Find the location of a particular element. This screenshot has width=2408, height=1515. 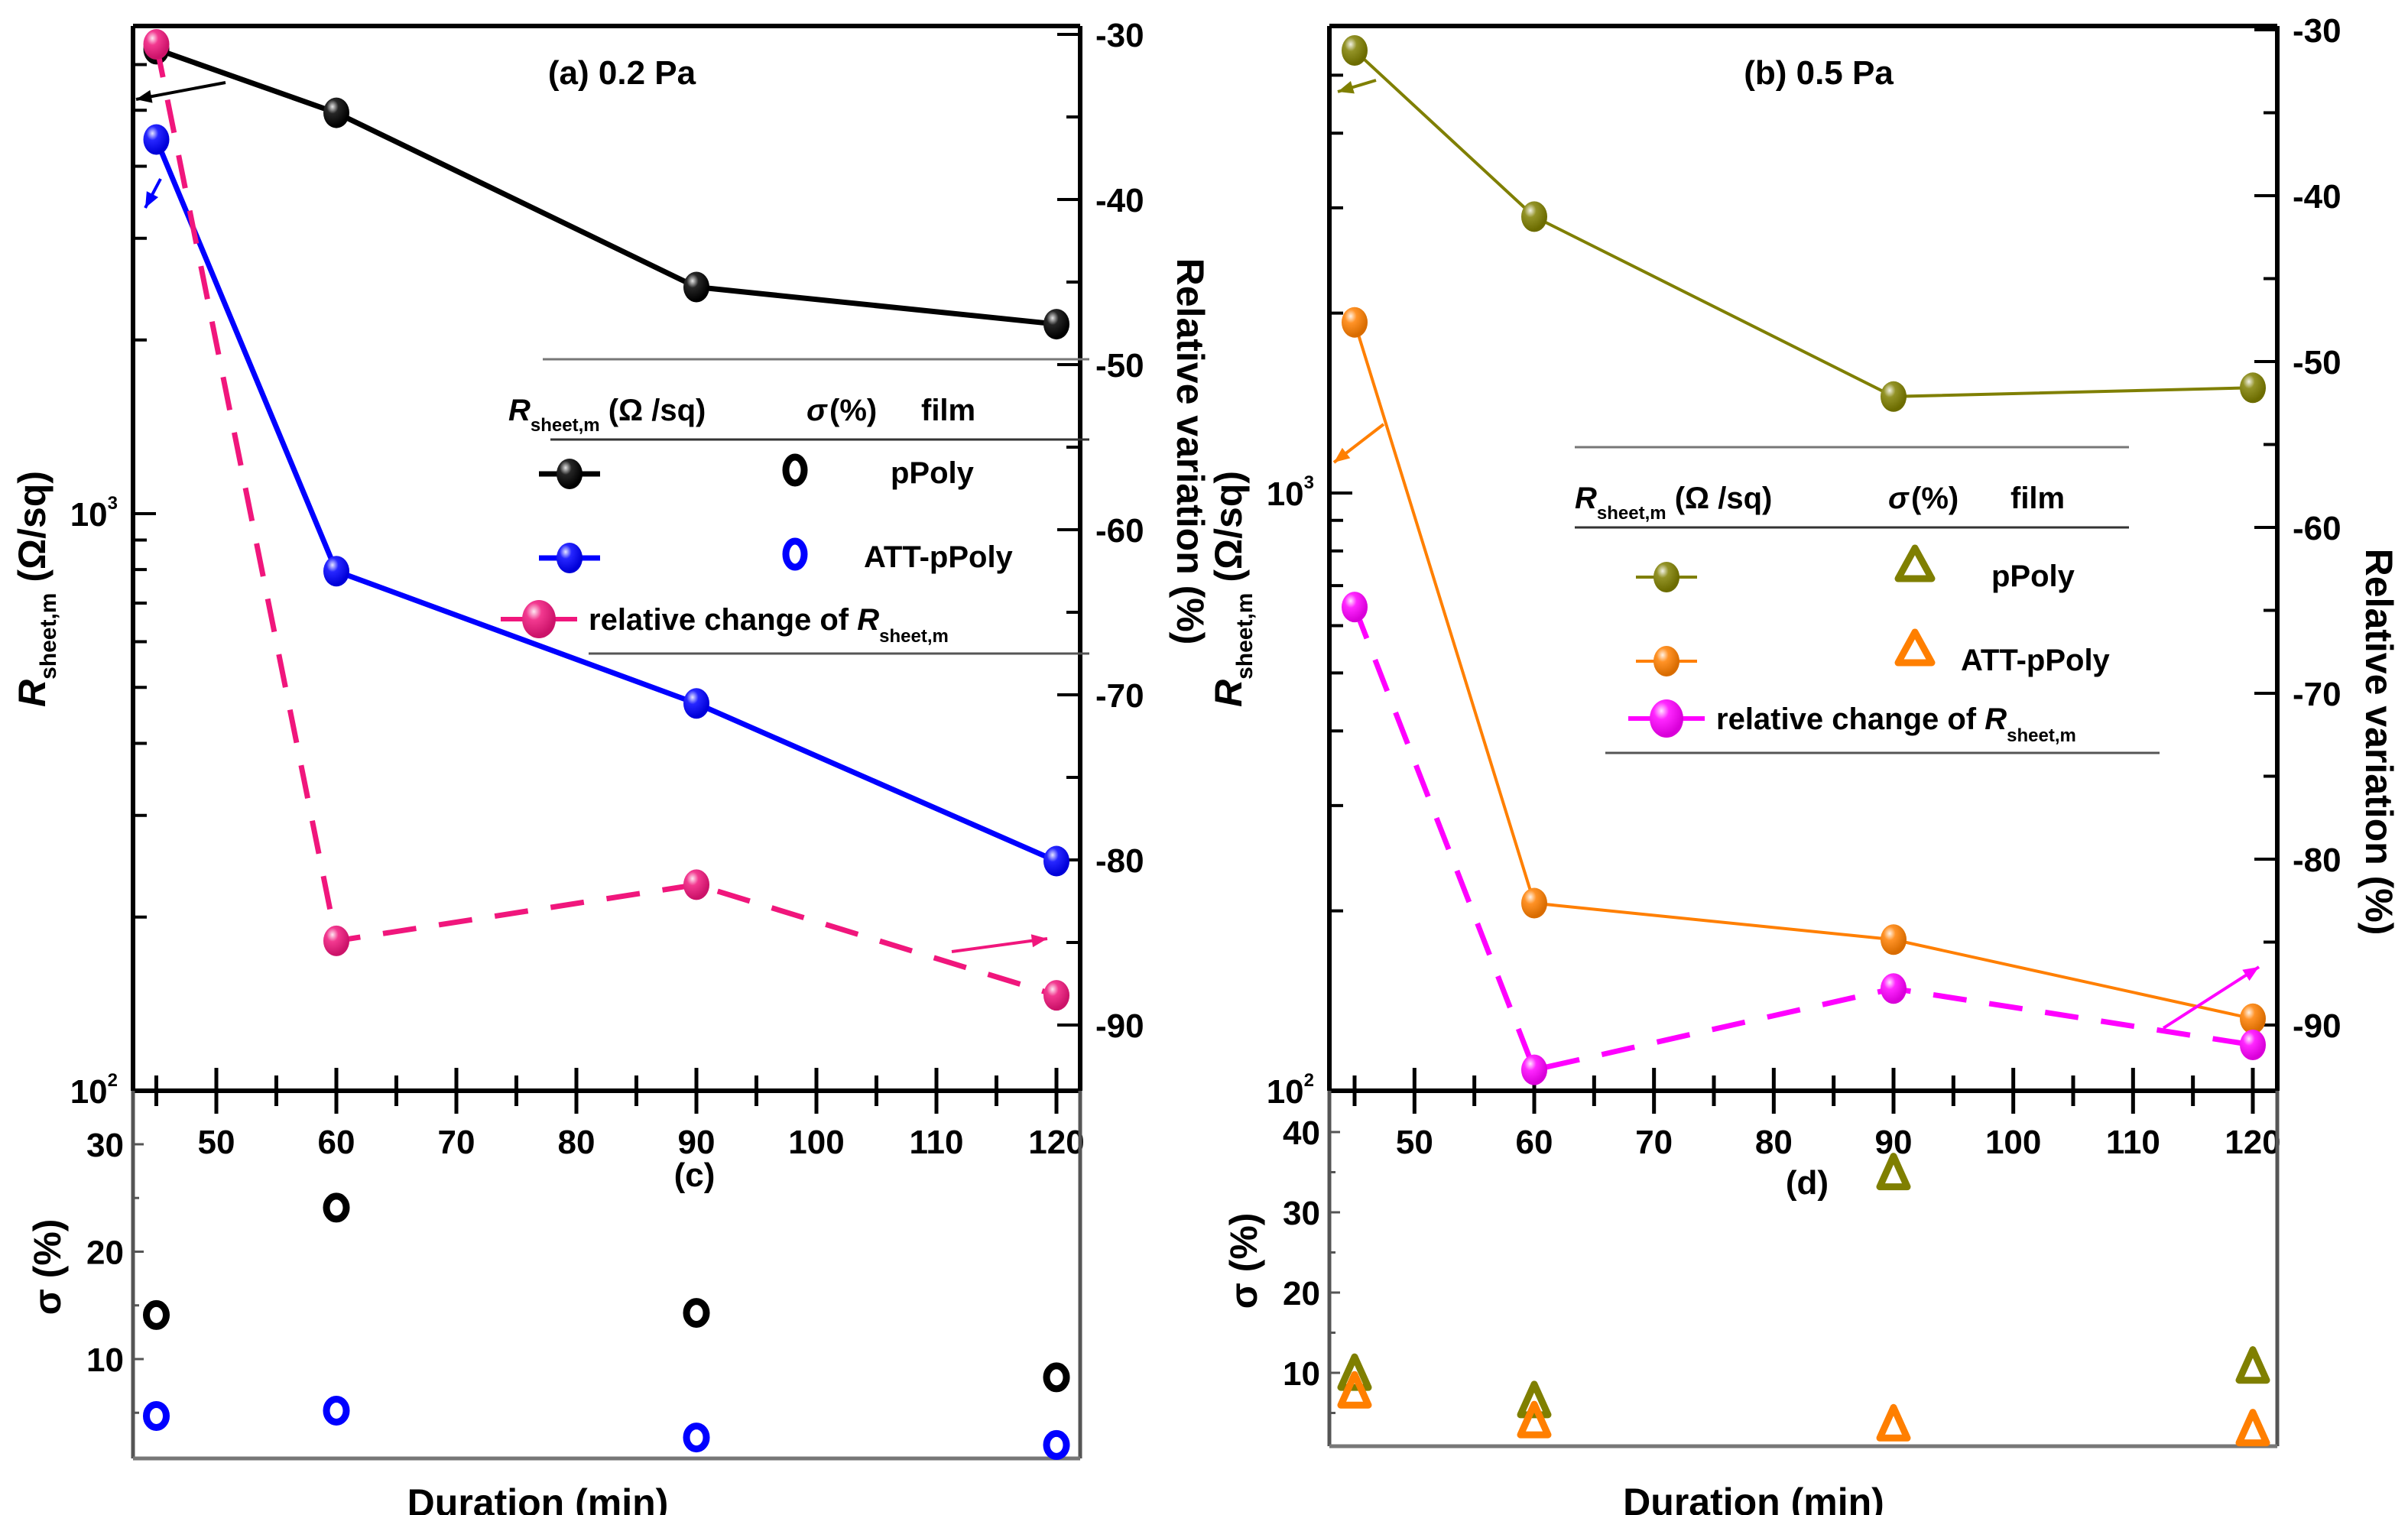

series-line-ppoly is located at coordinates (1804, 223).